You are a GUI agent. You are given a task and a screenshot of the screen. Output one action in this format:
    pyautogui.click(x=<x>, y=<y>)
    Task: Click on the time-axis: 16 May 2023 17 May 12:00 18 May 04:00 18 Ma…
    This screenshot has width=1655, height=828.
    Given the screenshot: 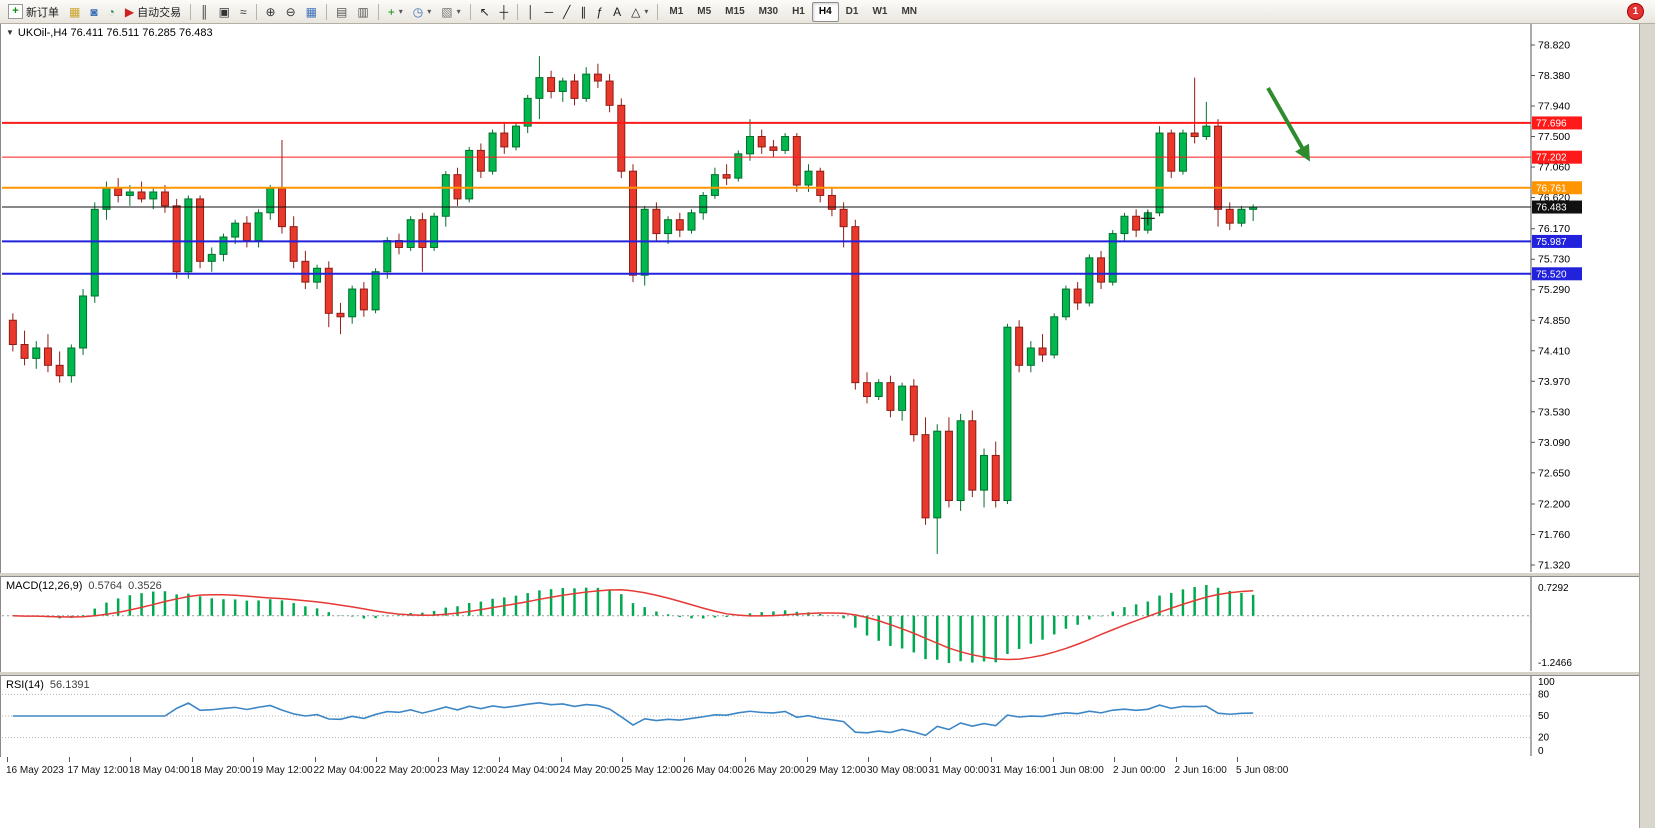 What is the action you would take?
    pyautogui.click(x=820, y=770)
    